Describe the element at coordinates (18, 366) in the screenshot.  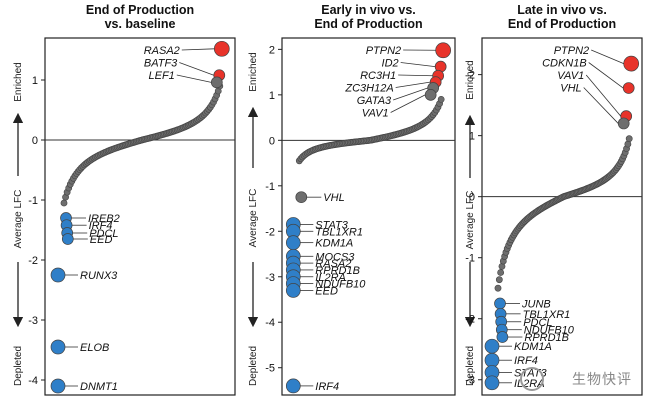
I see `y-axis-bottom-label: Depleted` at that location.